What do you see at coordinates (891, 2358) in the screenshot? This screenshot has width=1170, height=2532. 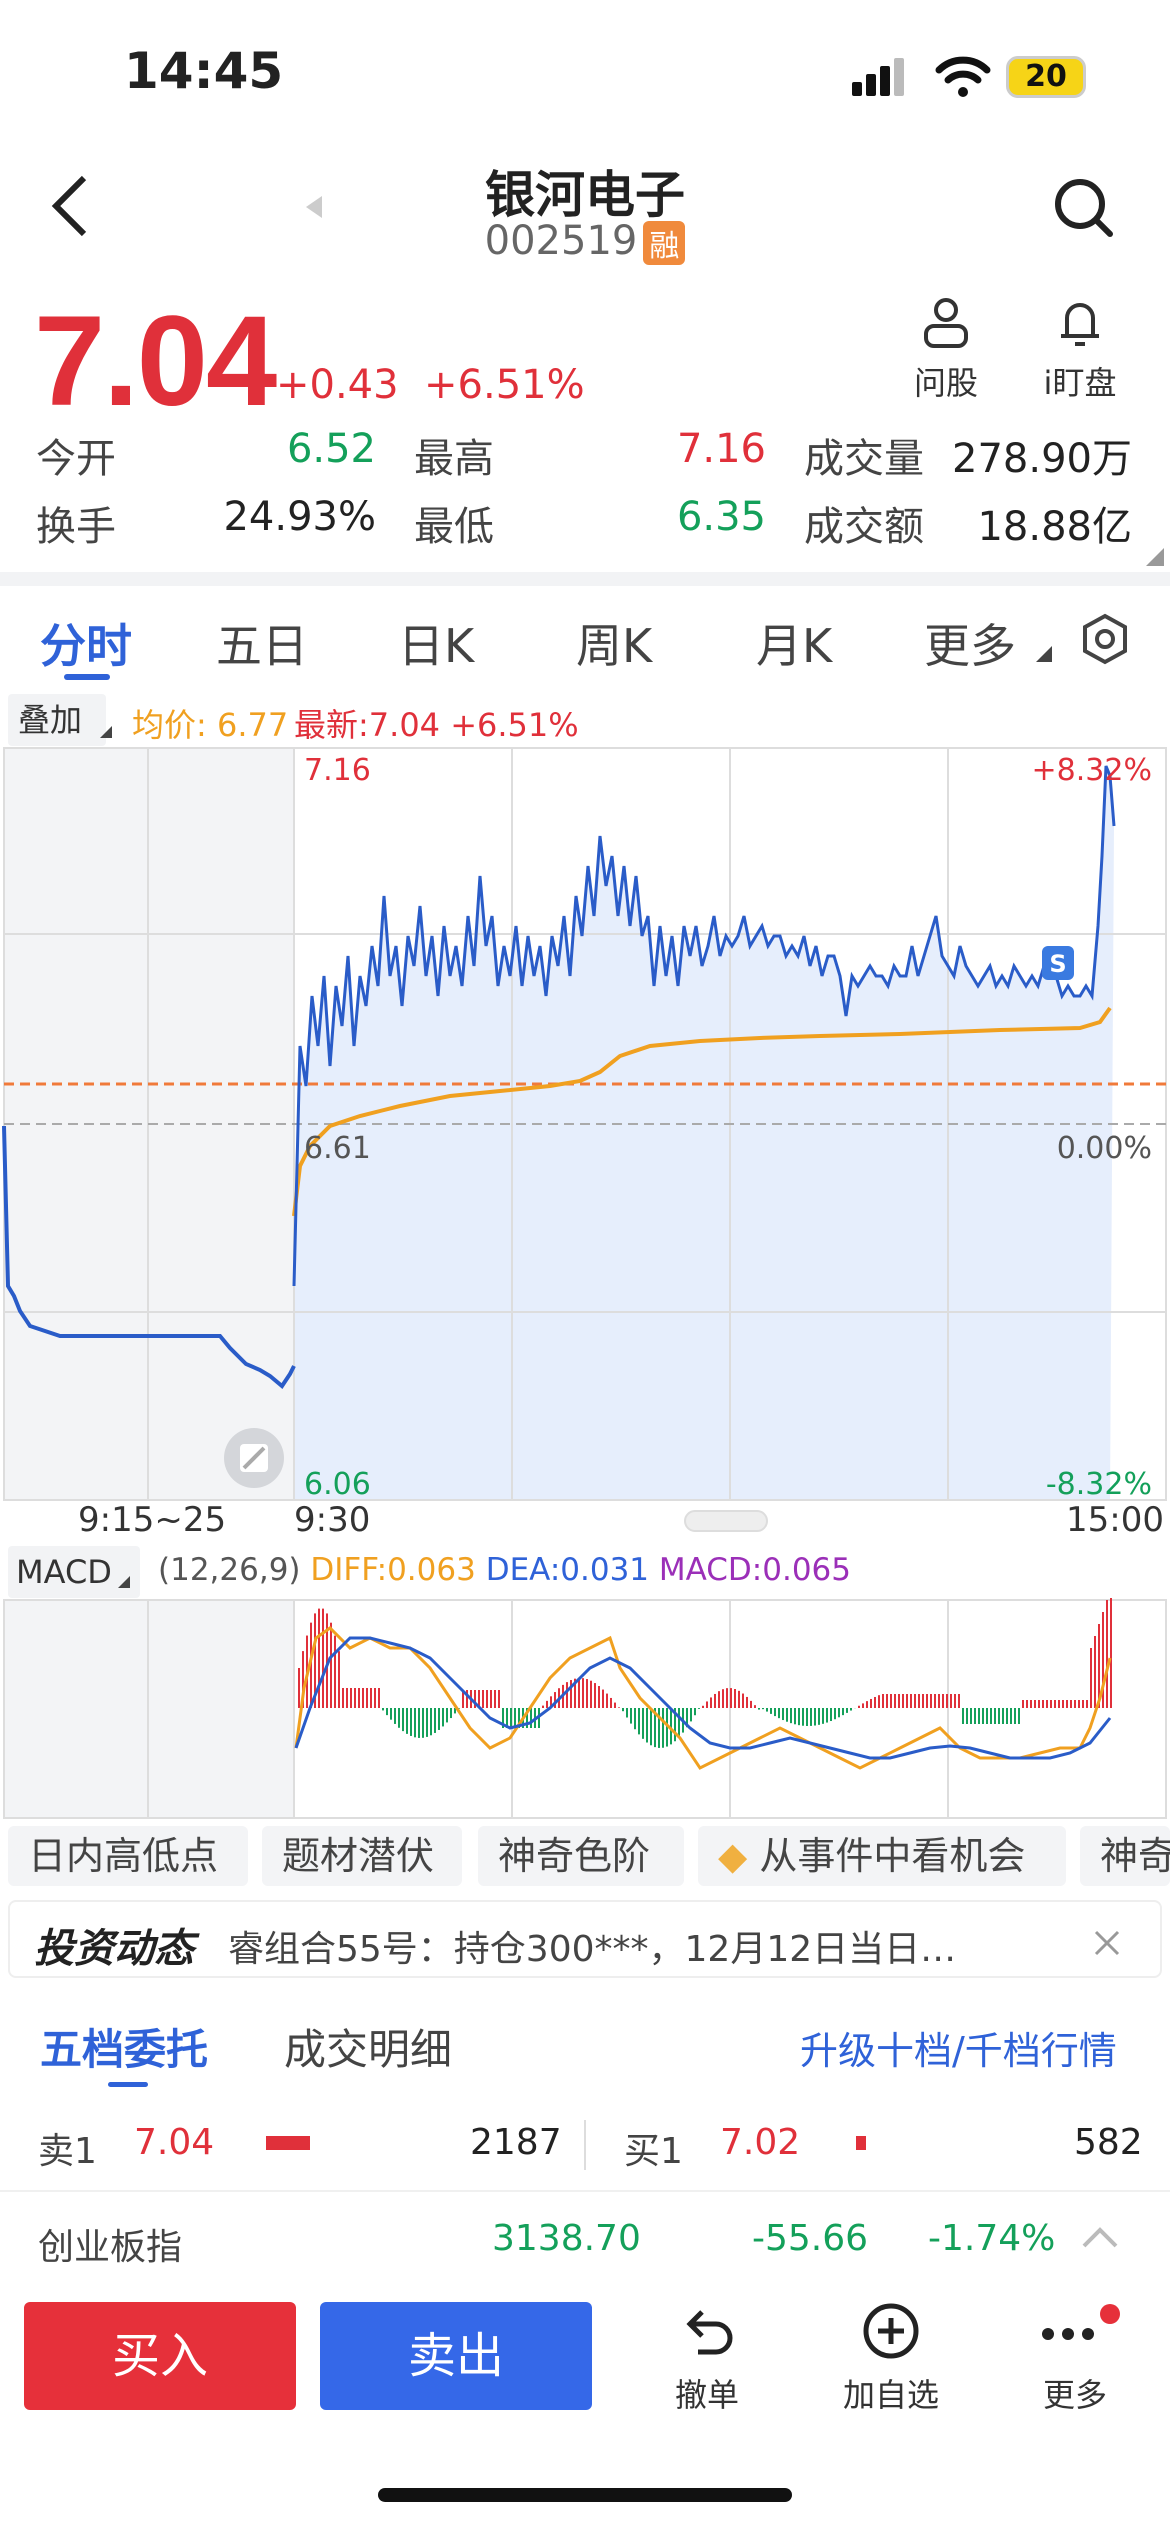 I see `add-watchlist-button: 加自选` at bounding box center [891, 2358].